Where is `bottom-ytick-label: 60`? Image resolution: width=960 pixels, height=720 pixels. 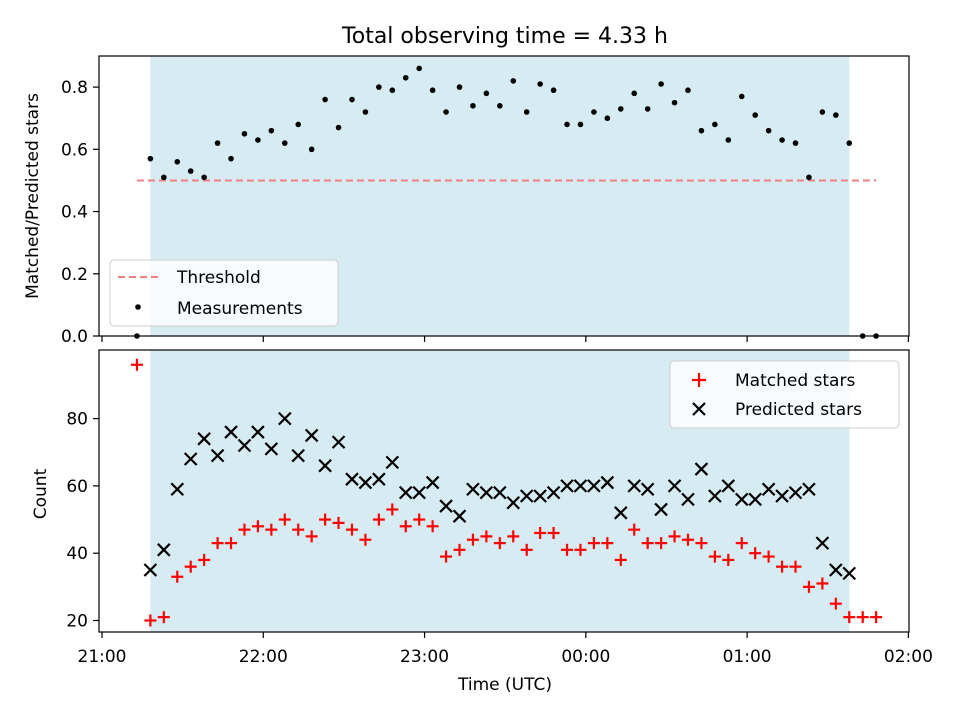 bottom-ytick-label: 60 is located at coordinates (77, 487).